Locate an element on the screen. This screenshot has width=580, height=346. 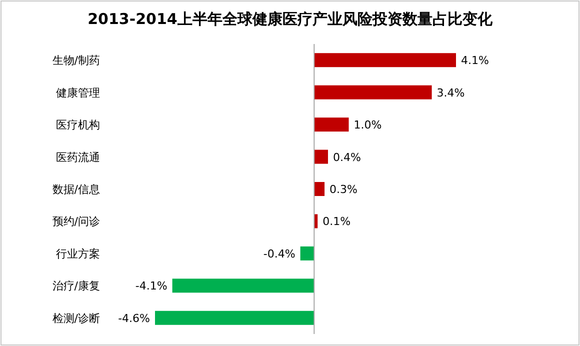
y-tick-label: 检测/诊断 is located at coordinates (76, 318).